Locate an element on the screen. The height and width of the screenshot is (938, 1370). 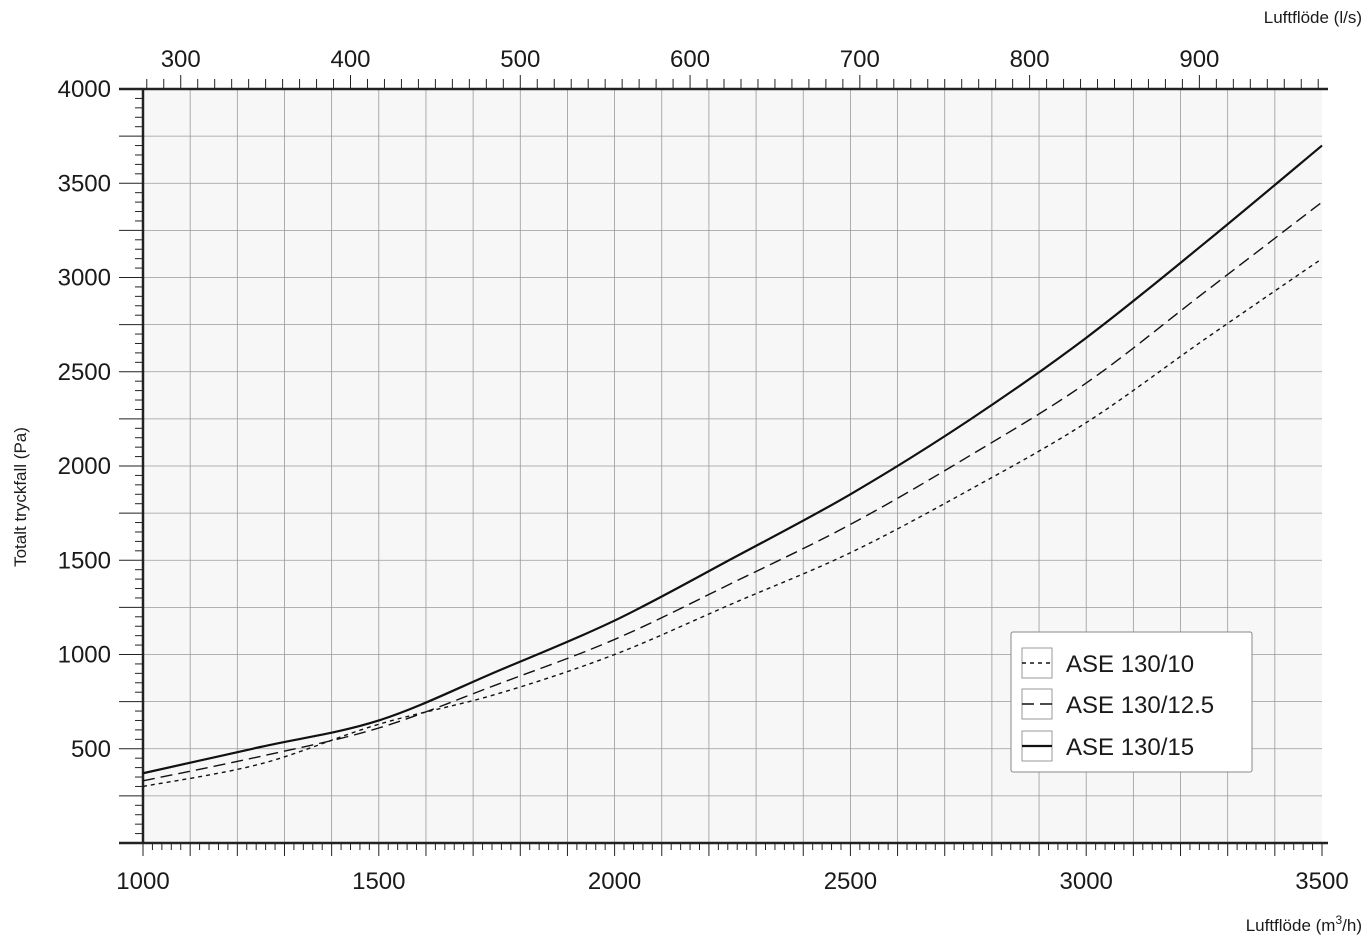
legend-item-1: ASE 130/10 is located at coordinates (1107, 663).